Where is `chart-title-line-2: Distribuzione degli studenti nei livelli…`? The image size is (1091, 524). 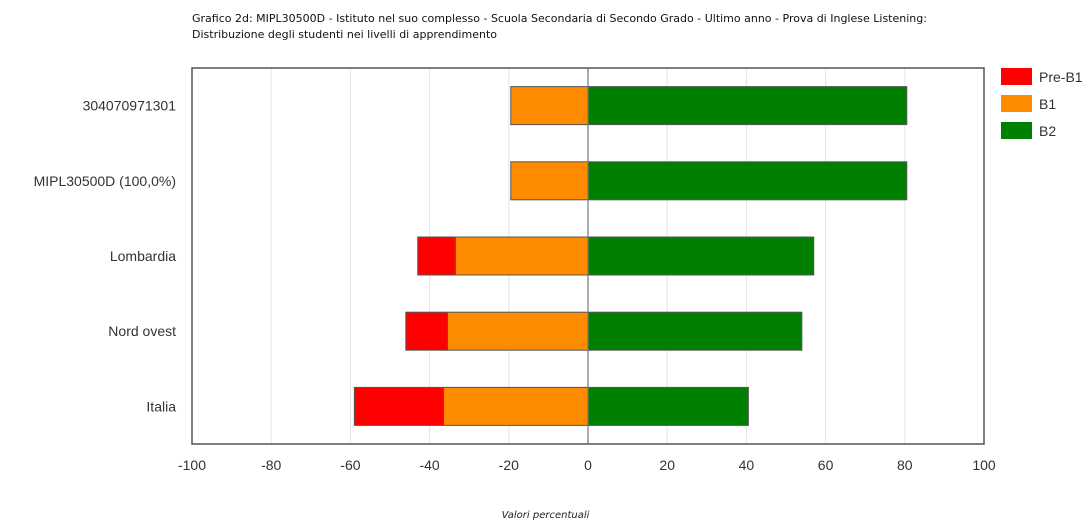
chart-title-line-2: Distribuzione degli studenti nei livelli… is located at coordinates (344, 34).